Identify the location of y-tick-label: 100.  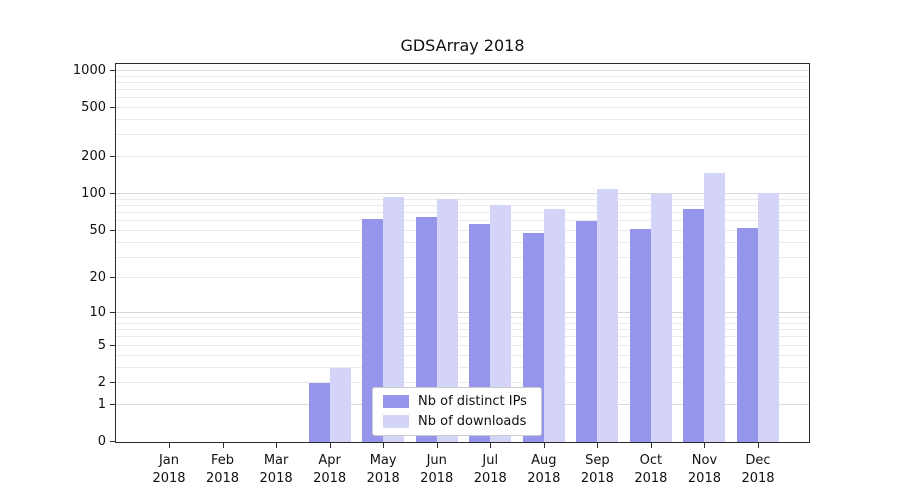
(93, 194).